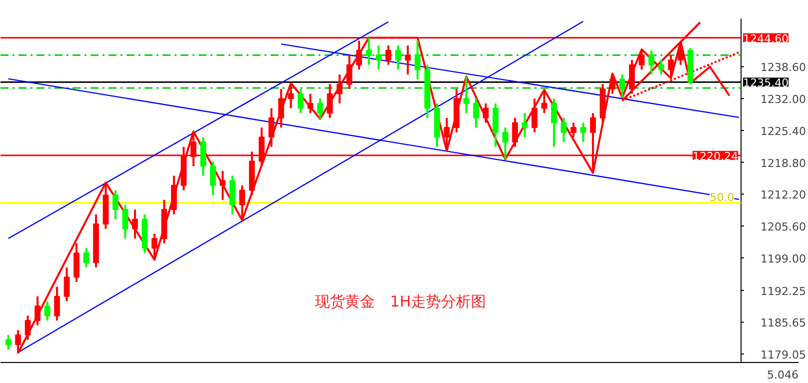  I want to click on ref-line-label: 1244.60, so click(766, 39).